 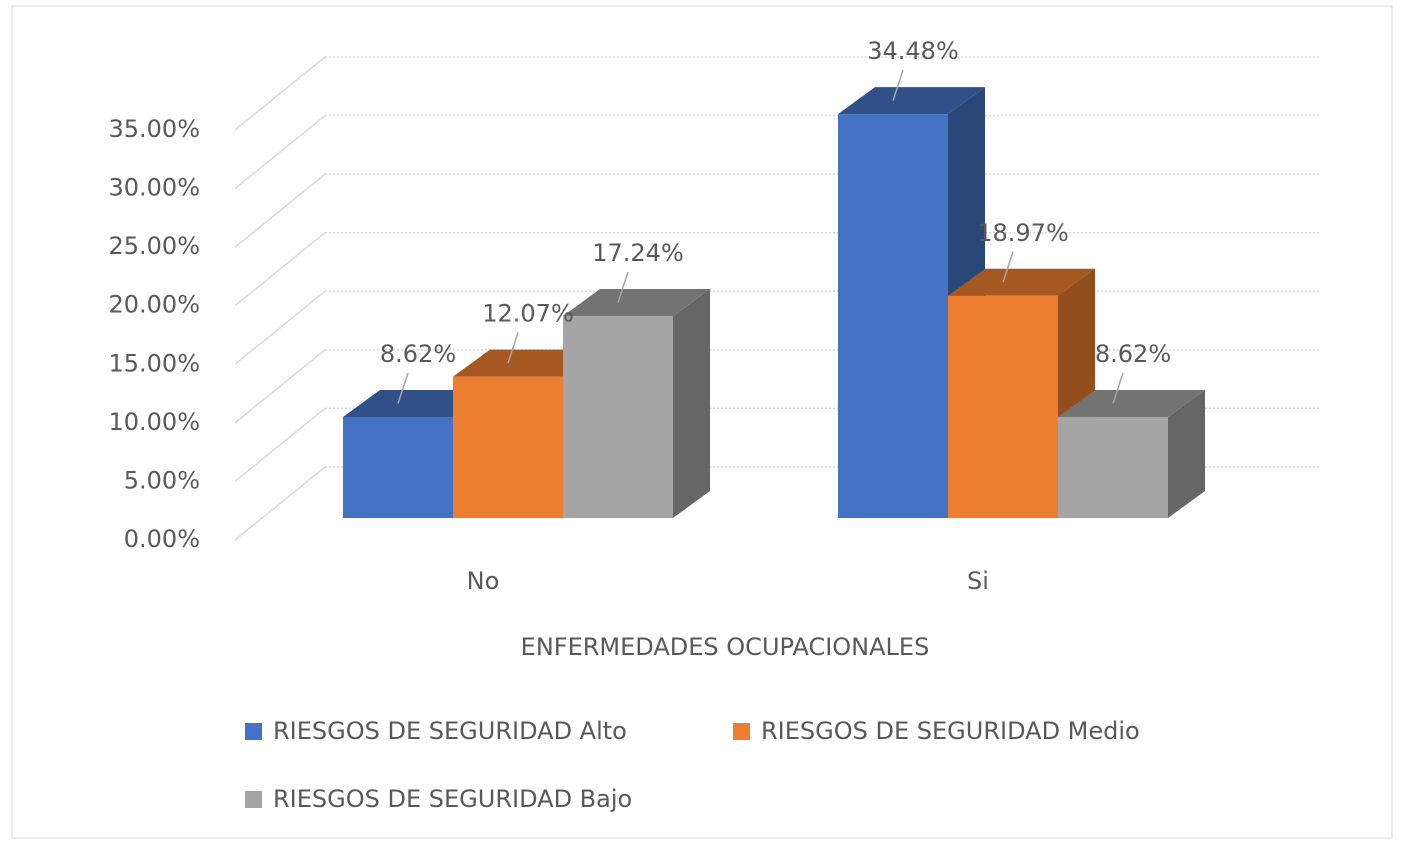 What do you see at coordinates (154, 305) in the screenshot?
I see `y-tick-label: 20.00%` at bounding box center [154, 305].